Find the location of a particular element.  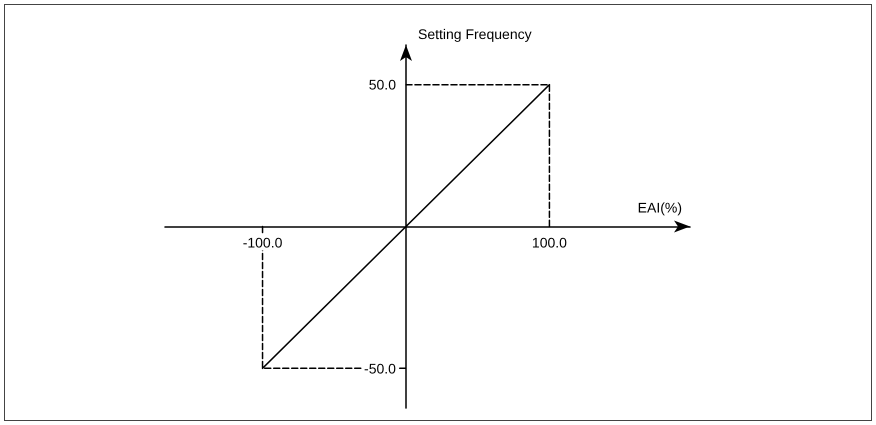

x-tick-label: 100.0 is located at coordinates (550, 242).